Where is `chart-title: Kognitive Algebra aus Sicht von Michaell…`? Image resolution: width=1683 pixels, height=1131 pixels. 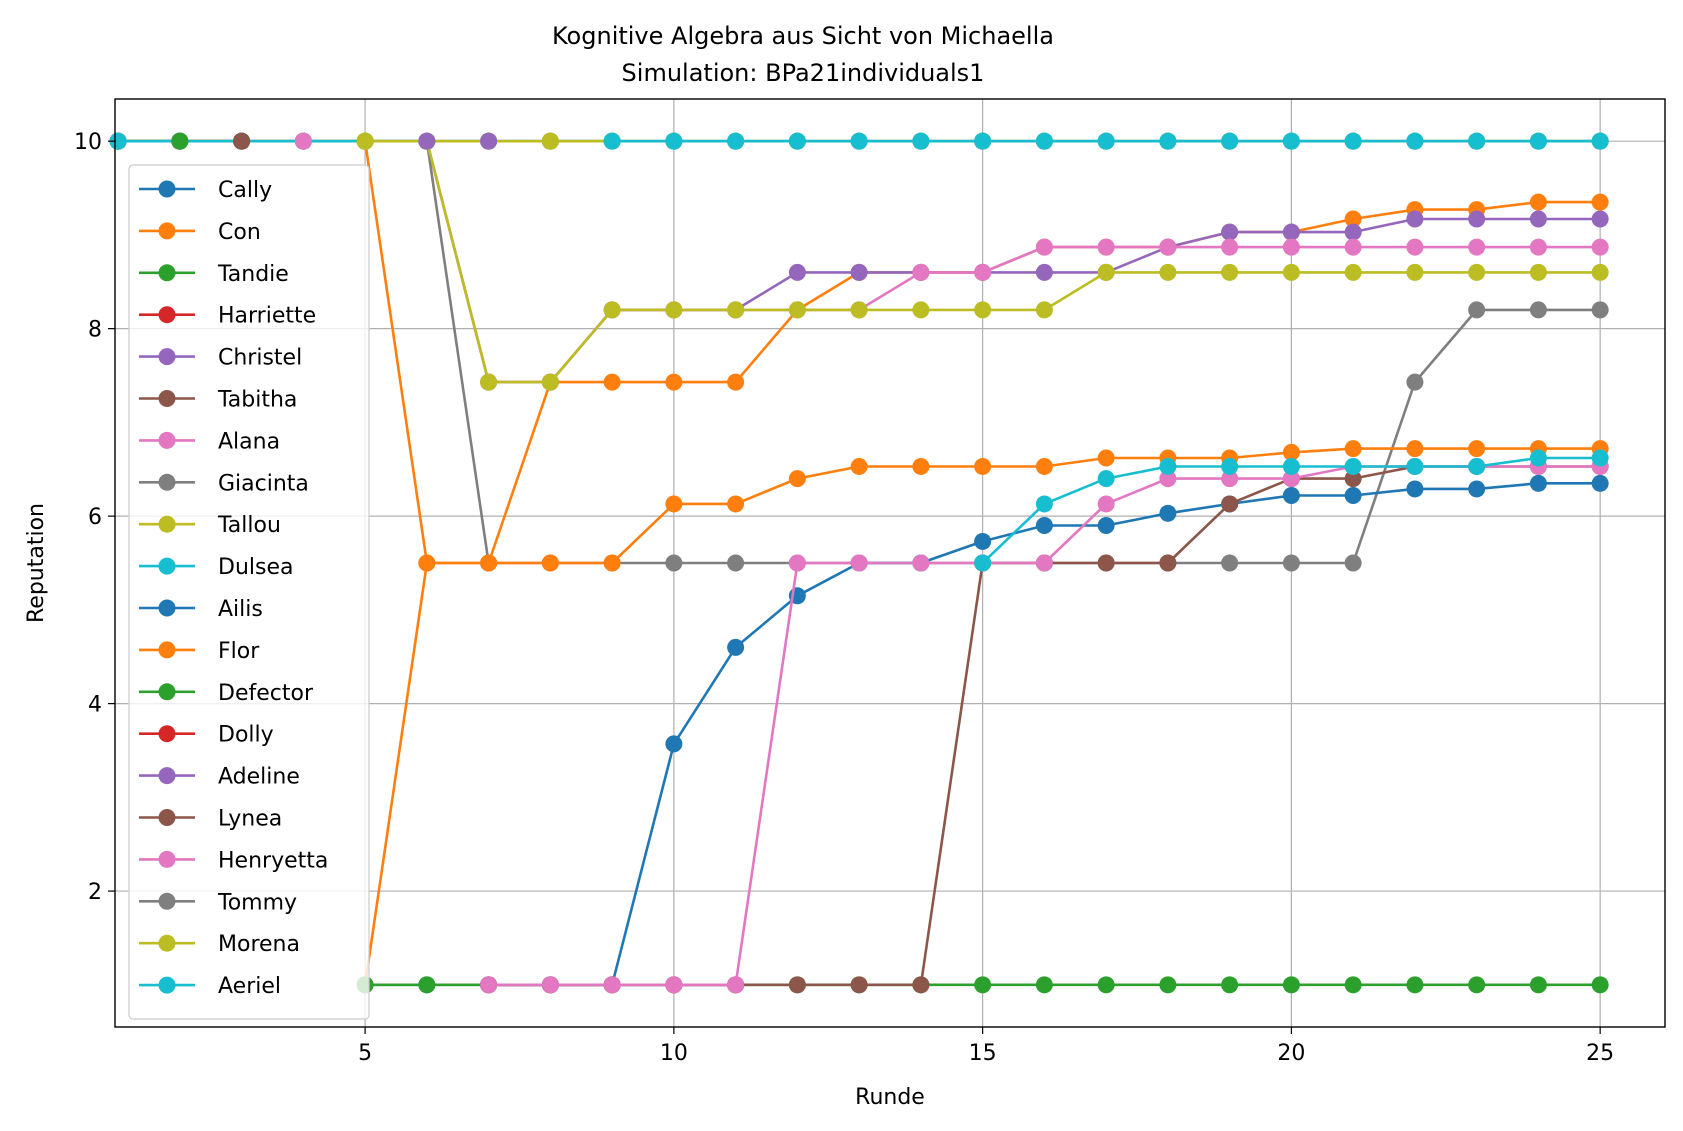
chart-title: Kognitive Algebra aus Sicht von Michaell… is located at coordinates (803, 36).